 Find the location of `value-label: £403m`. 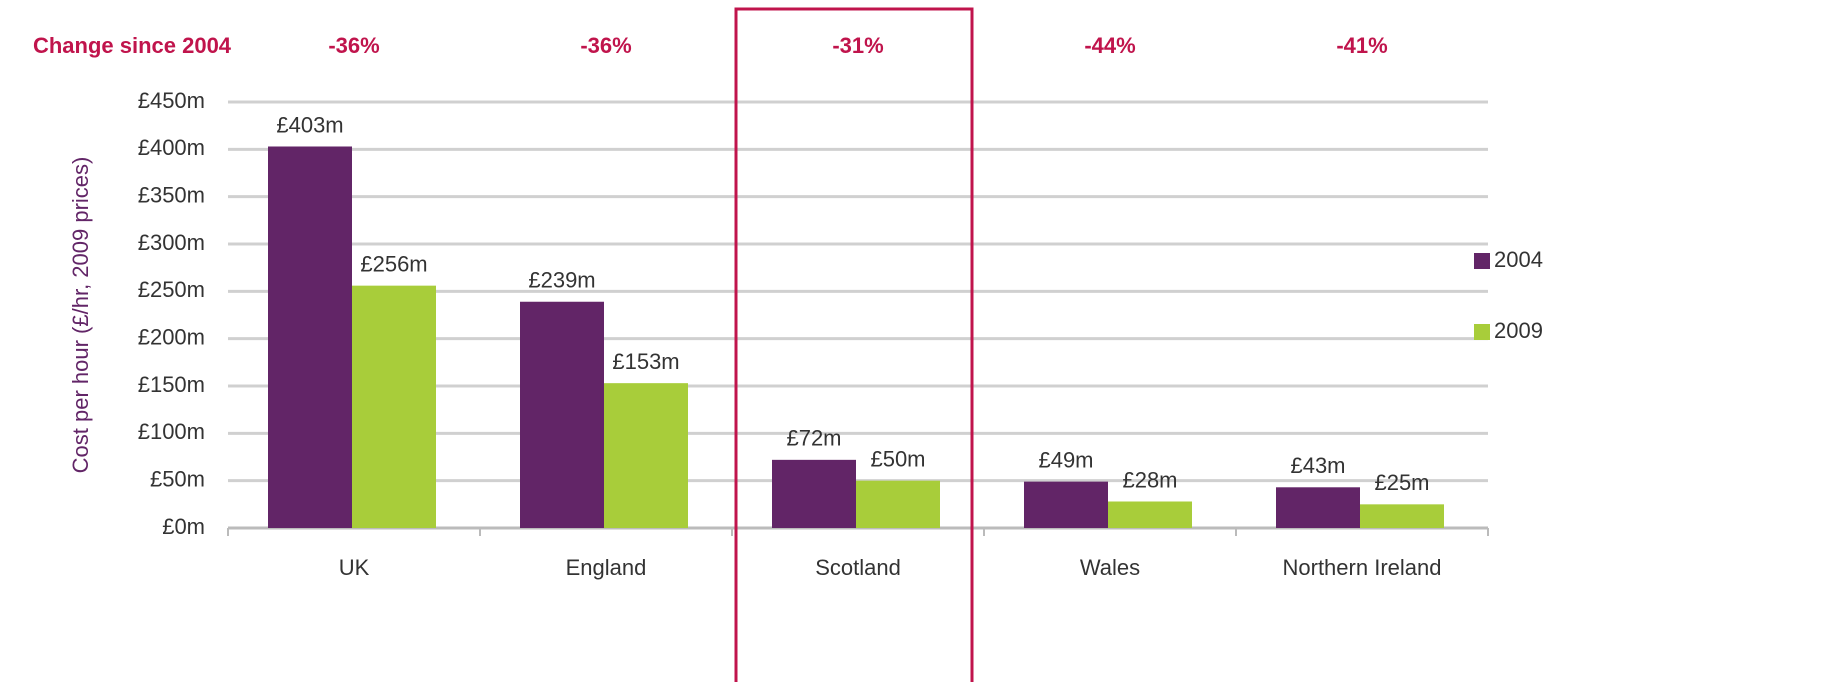

value-label: £403m is located at coordinates (309, 124).